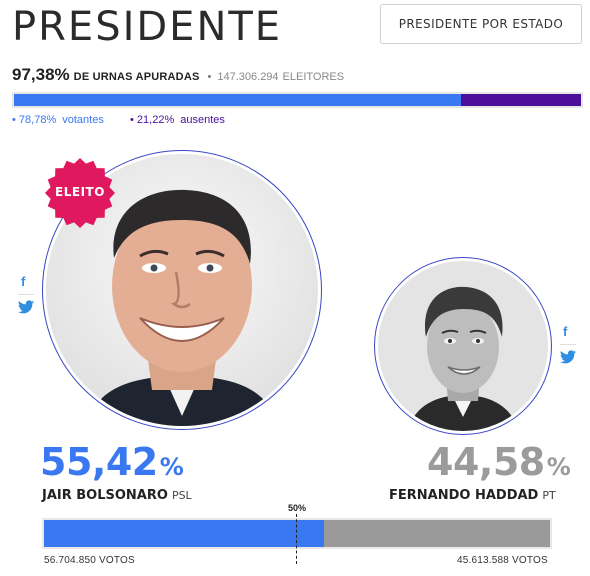  What do you see at coordinates (155, 120) in the screenshot?
I see `ausentes-percent: 21,22%` at bounding box center [155, 120].